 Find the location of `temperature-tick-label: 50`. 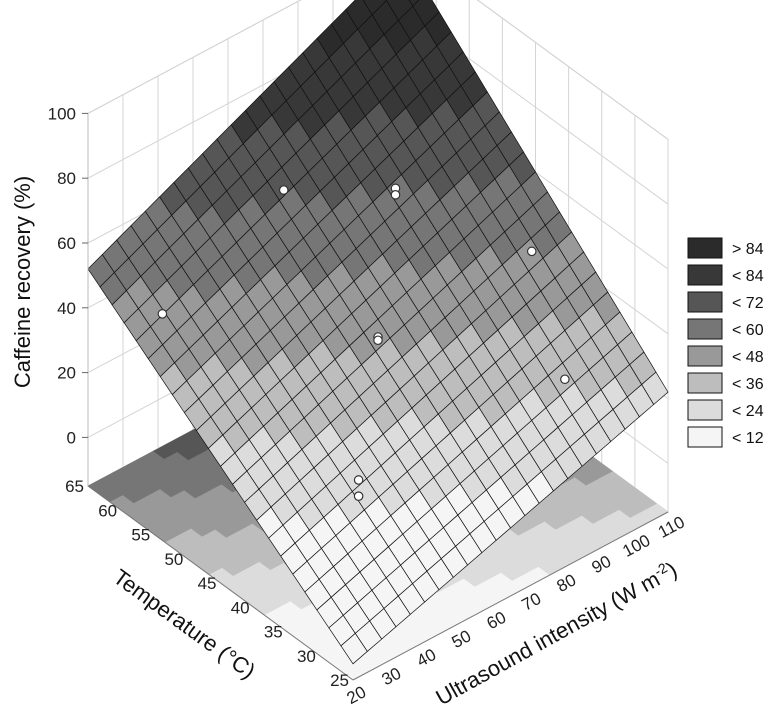

temperature-tick-label: 50 is located at coordinates (173, 559).